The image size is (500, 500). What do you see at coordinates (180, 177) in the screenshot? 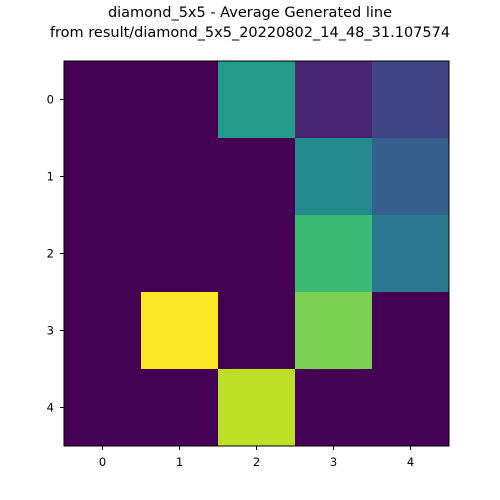
I see `heatmap-cell-r1-c1` at bounding box center [180, 177].